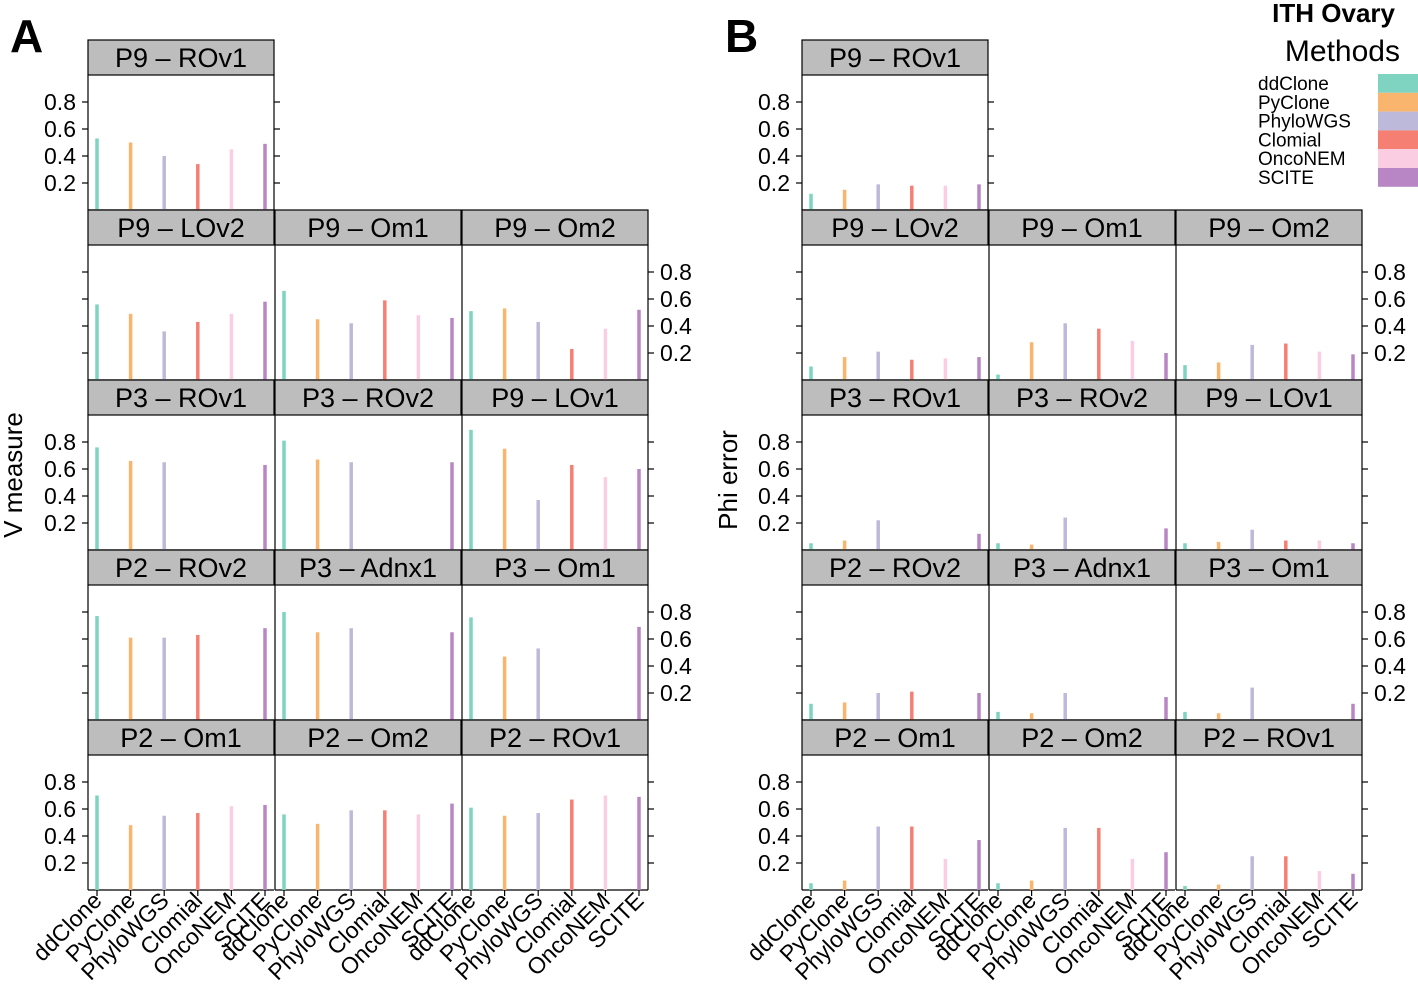 Image resolution: width=1418 pixels, height=996 pixels. What do you see at coordinates (162, 142) in the screenshot?
I see `y-axis-row-0: 0.20.40.60.8` at bounding box center [162, 142].